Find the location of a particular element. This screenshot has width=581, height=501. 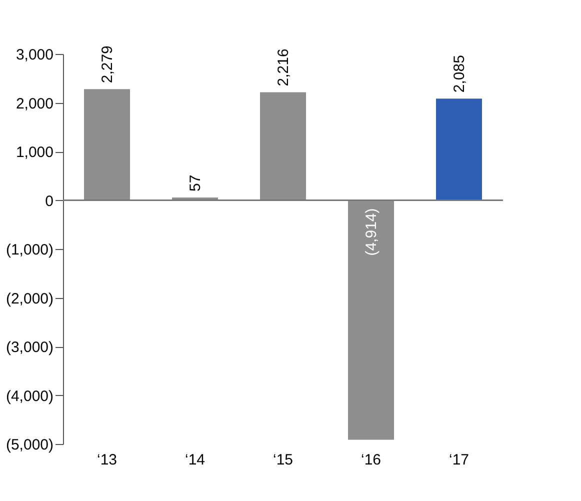

data-label: 2,085 is located at coordinates (459, 74).